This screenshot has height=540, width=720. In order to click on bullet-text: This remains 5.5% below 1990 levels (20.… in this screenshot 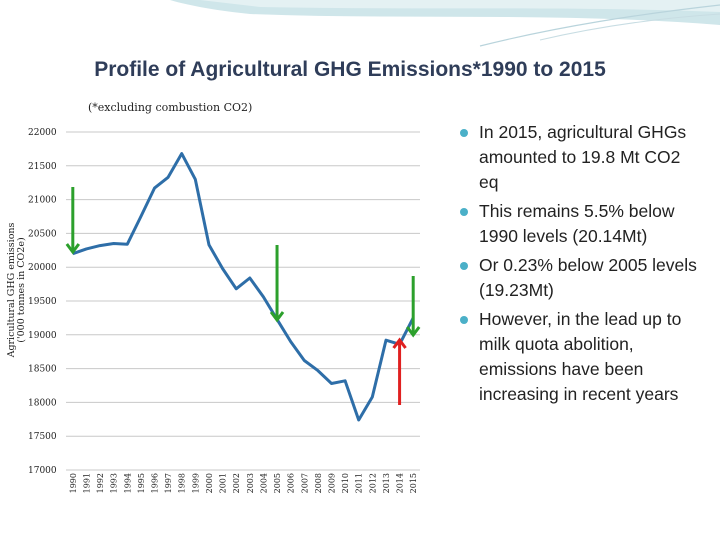, I will do `click(577, 223)`.